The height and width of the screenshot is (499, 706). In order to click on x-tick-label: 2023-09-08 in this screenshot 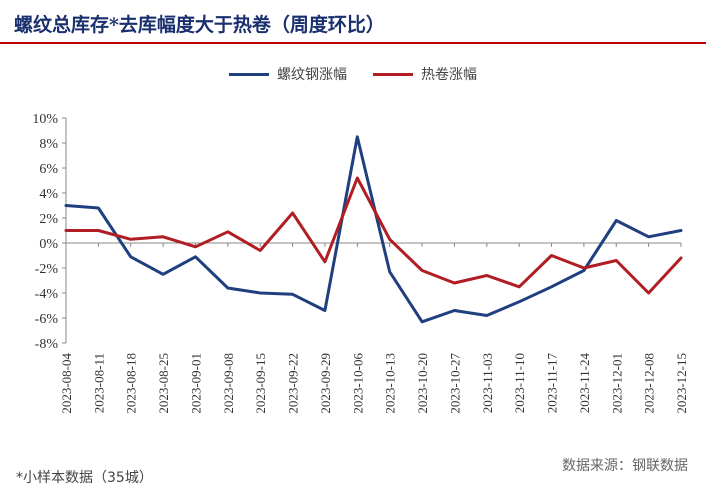, I will do `click(228, 383)`.